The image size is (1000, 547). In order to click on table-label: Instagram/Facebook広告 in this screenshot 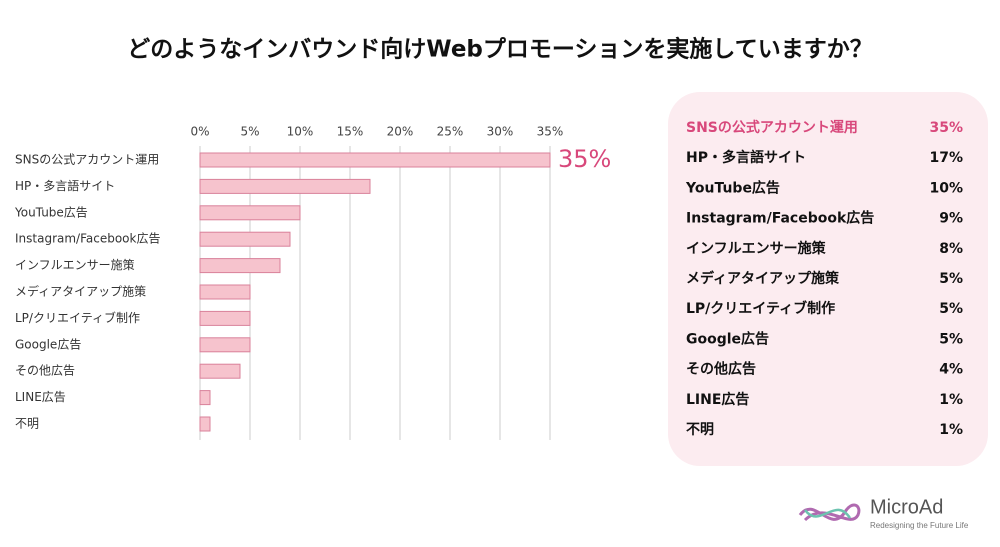, I will do `click(780, 218)`.